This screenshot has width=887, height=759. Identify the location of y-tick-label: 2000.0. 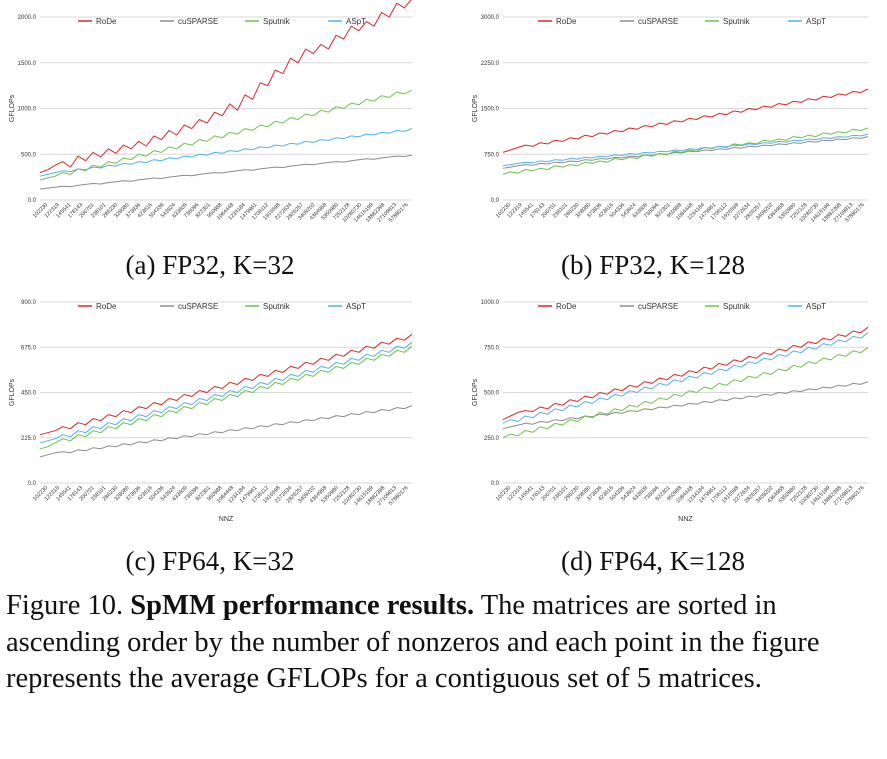
(27, 18).